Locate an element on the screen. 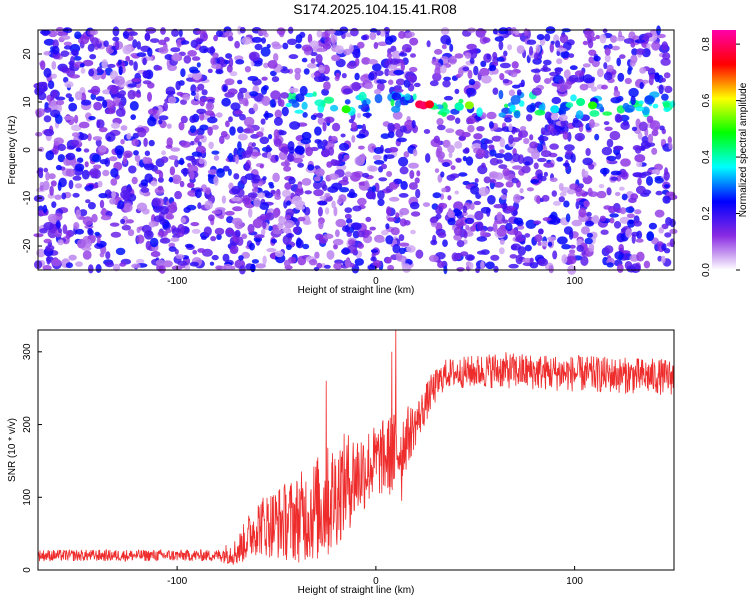 The image size is (750, 600). spectrogram-peak is located at coordinates (581, 102).